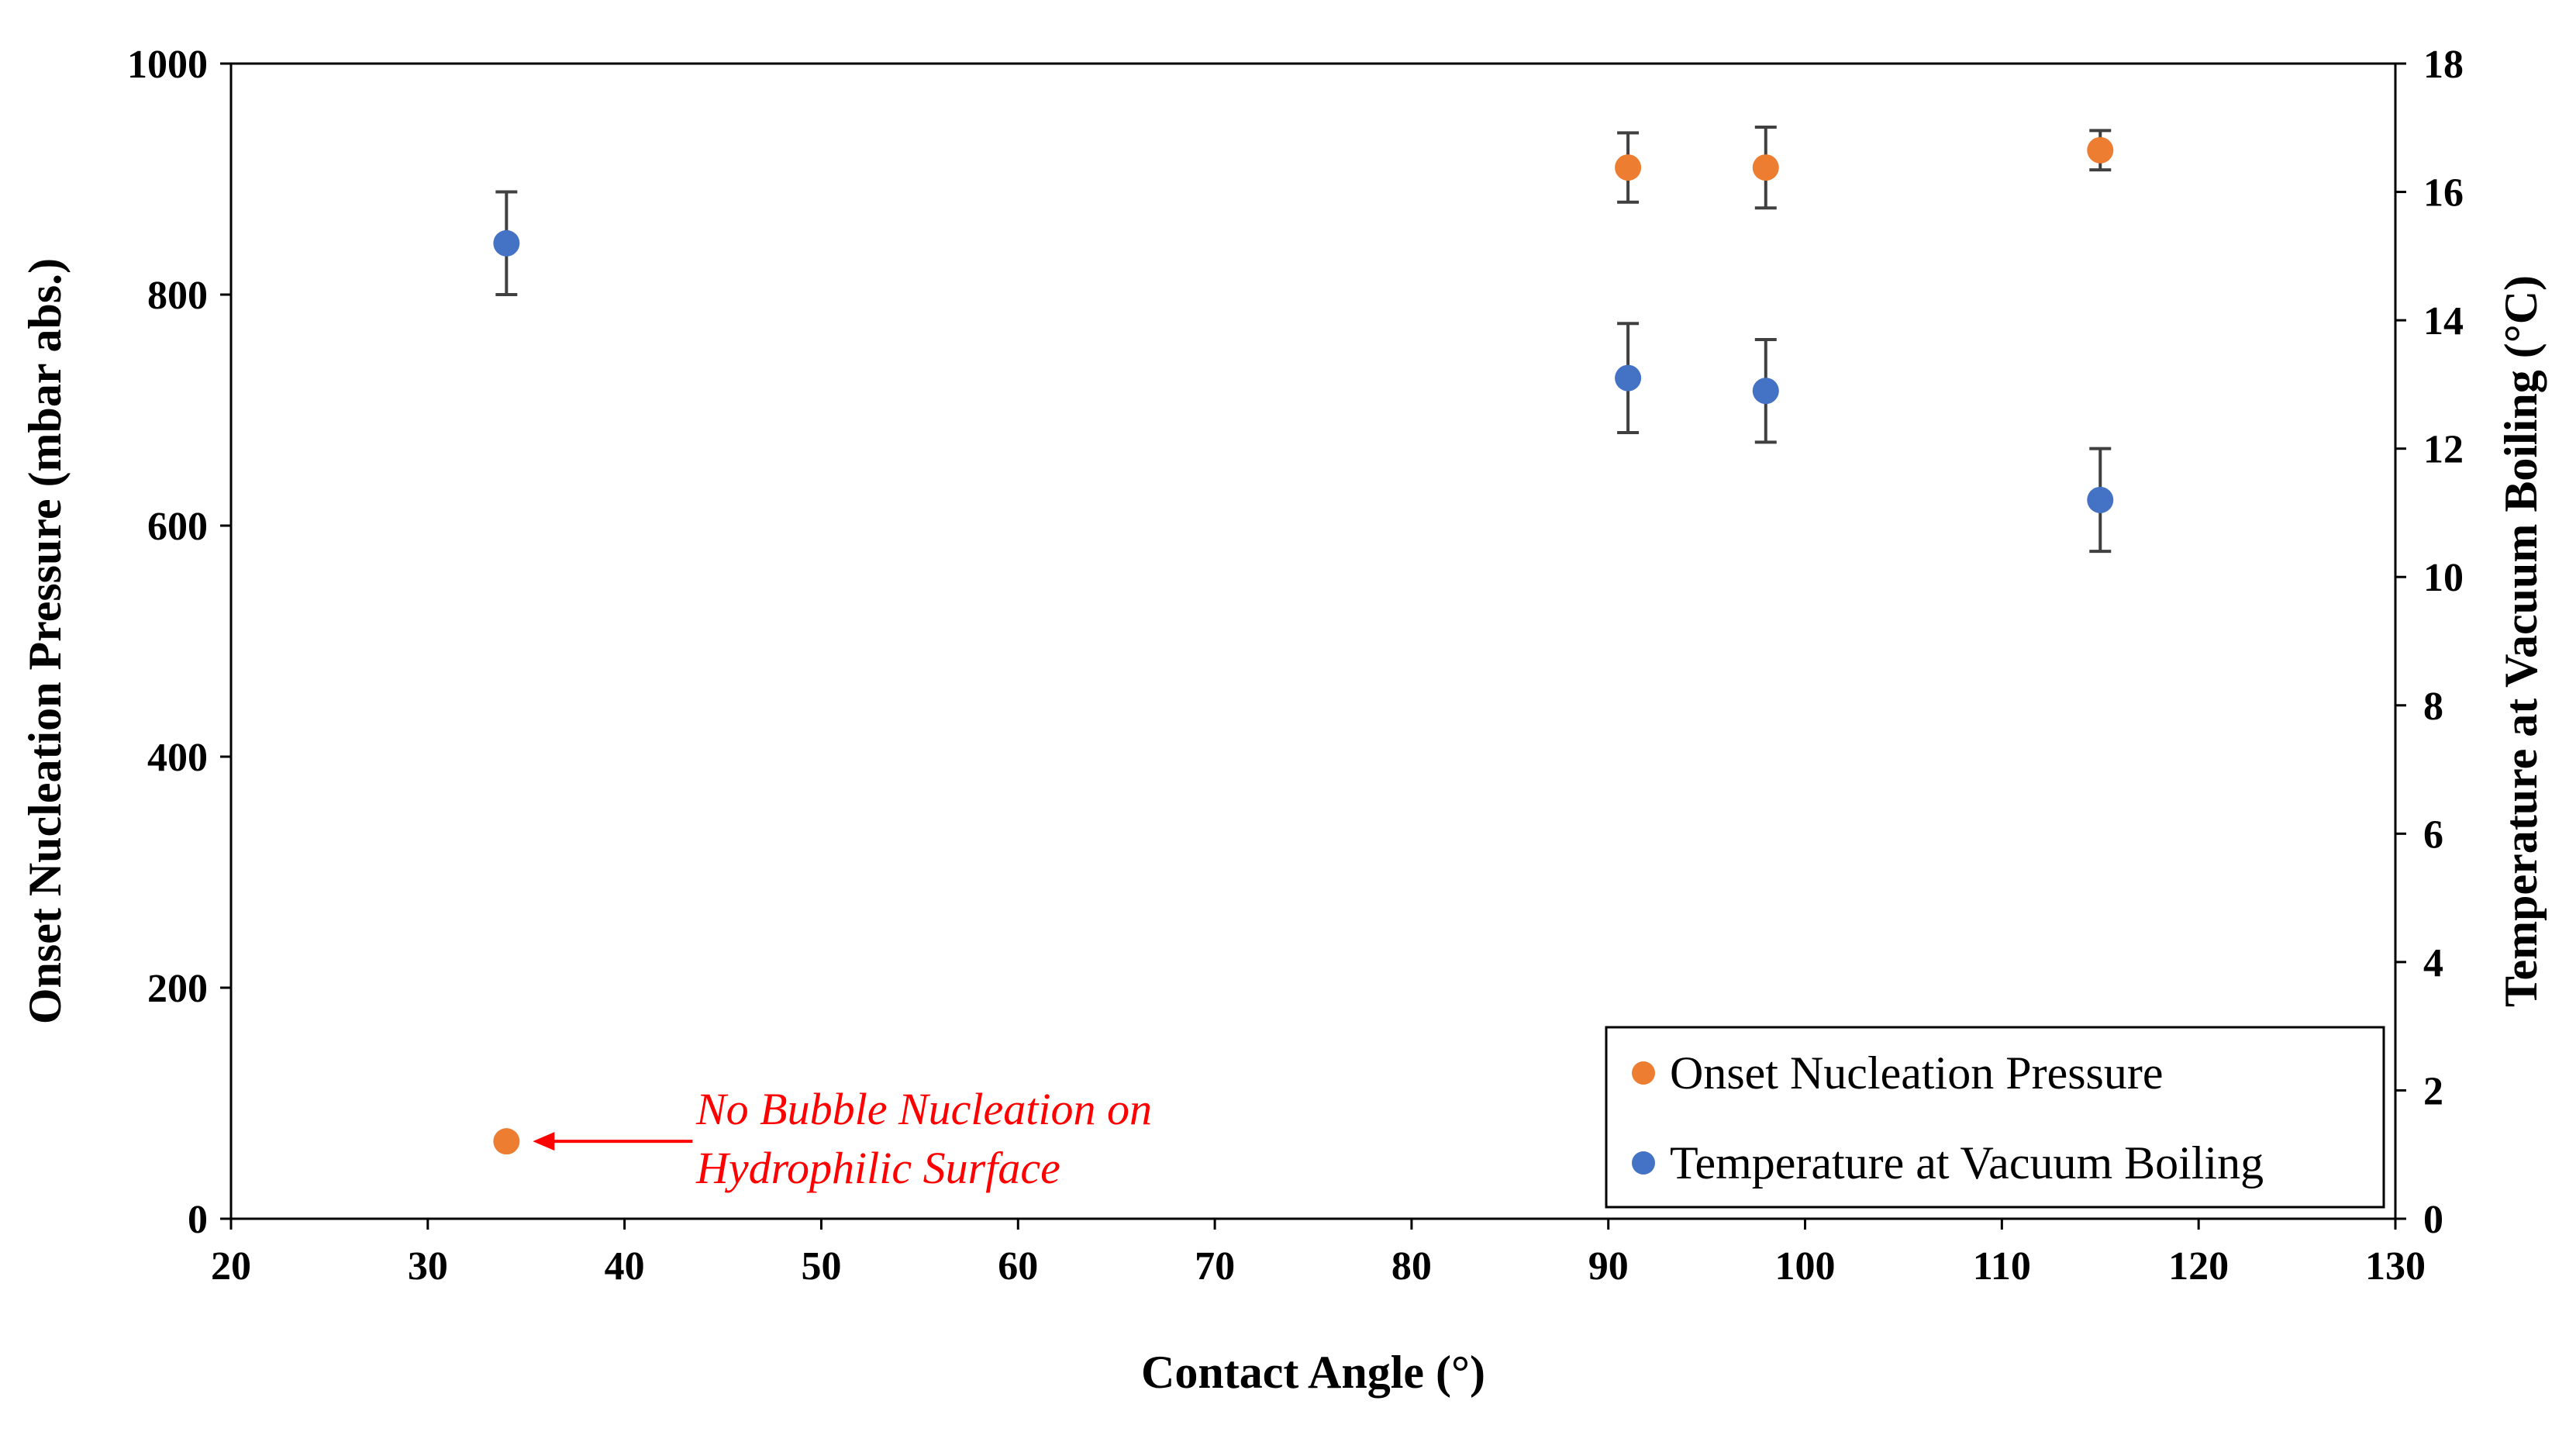 Image resolution: width=2576 pixels, height=1449 pixels. Describe the element at coordinates (1215, 1266) in the screenshot. I see `x-tick-label: 70` at that location.